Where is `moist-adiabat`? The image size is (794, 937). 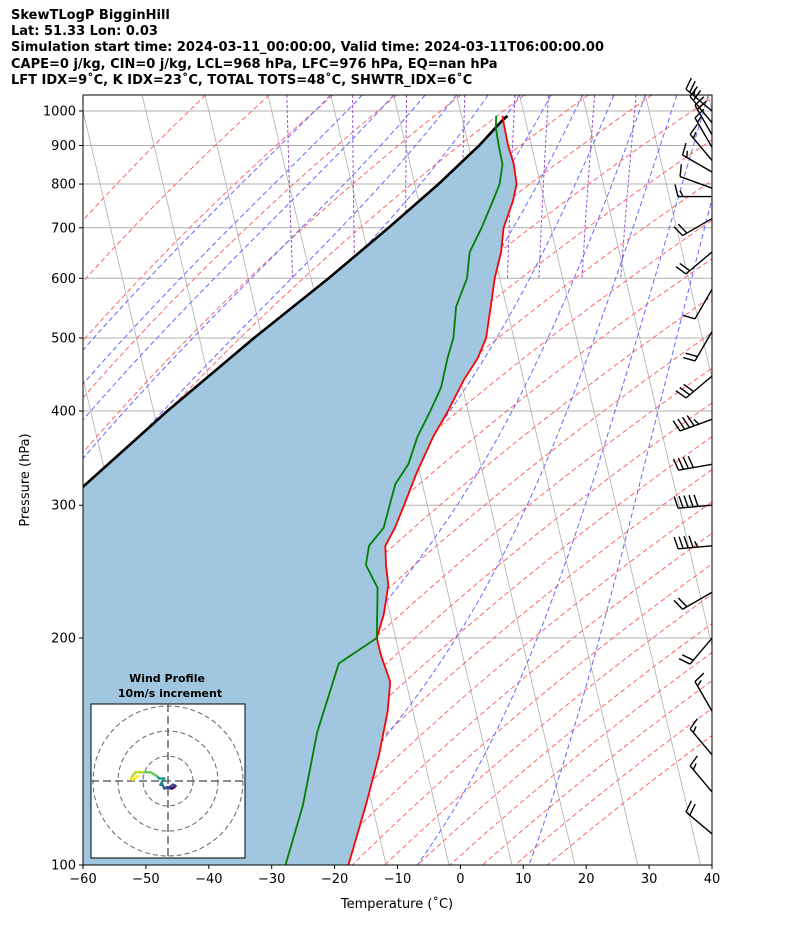 moist-adiabat is located at coordinates (223, 240).